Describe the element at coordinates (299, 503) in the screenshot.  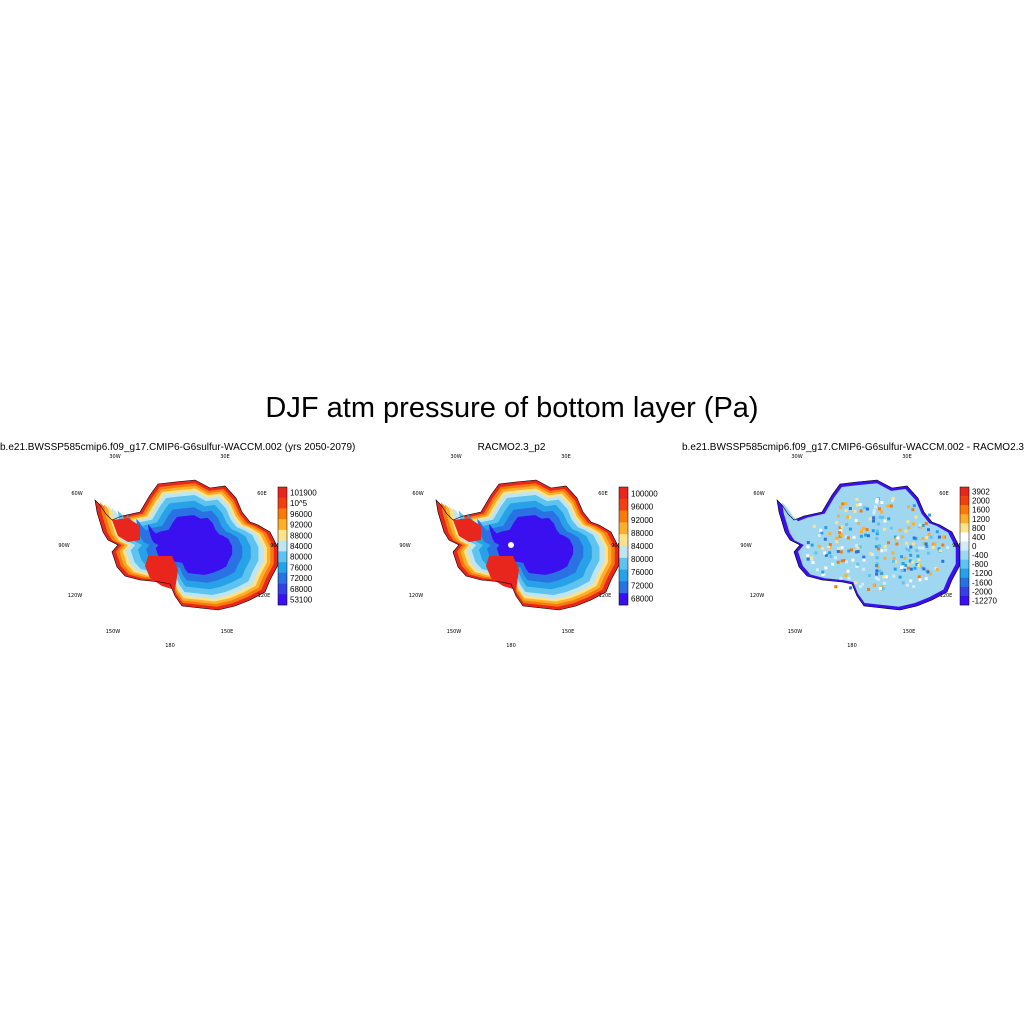
I see `colorbar-label: 10^5` at that location.